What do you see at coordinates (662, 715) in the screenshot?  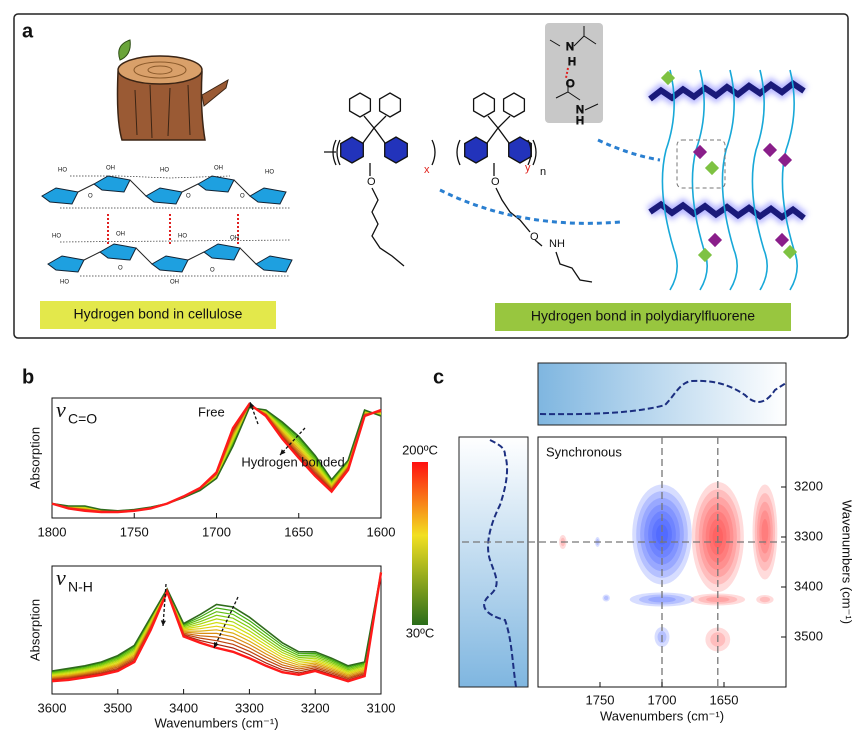 I see `x-axis-label: Wavenumbers (cm⁻¹)` at bounding box center [662, 715].